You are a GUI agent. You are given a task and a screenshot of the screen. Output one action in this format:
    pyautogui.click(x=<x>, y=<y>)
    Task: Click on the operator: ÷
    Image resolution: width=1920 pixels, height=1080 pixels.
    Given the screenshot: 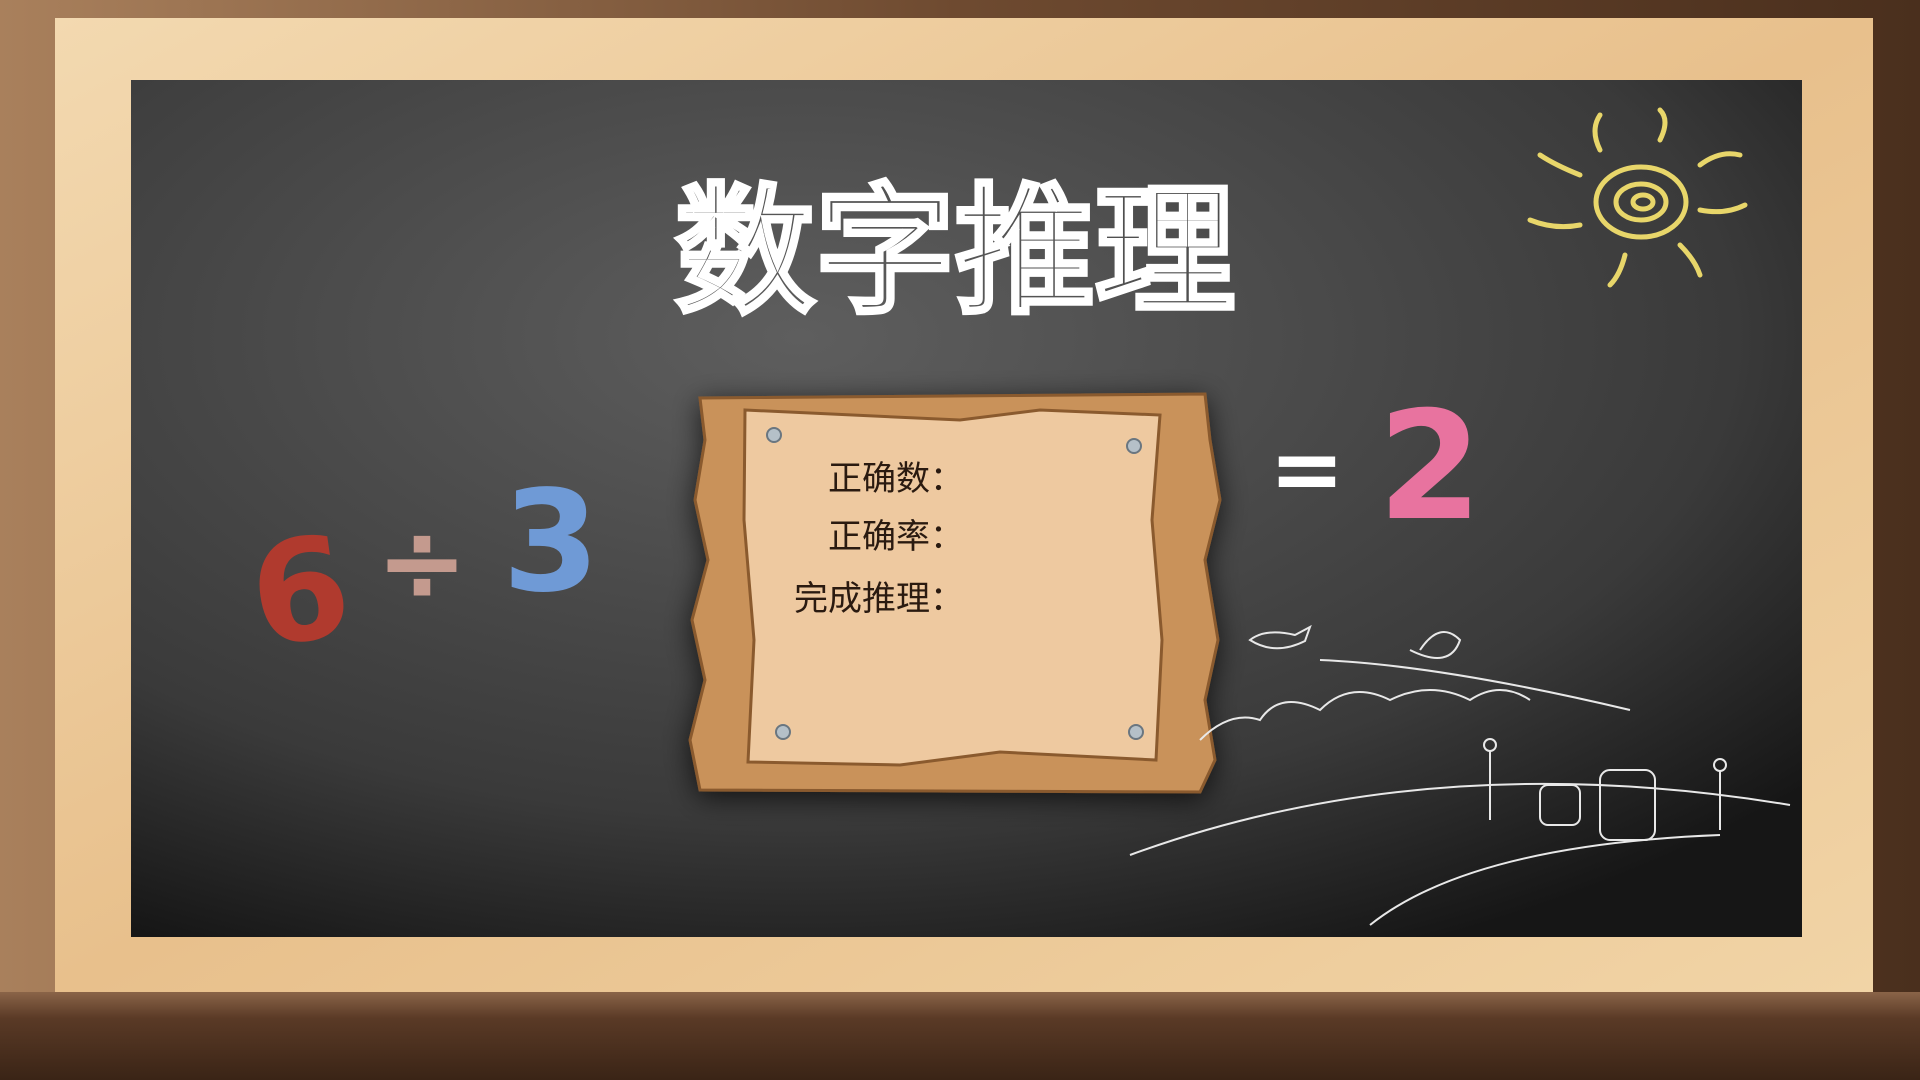 What is the action you would take?
    pyautogui.click(x=422, y=562)
    